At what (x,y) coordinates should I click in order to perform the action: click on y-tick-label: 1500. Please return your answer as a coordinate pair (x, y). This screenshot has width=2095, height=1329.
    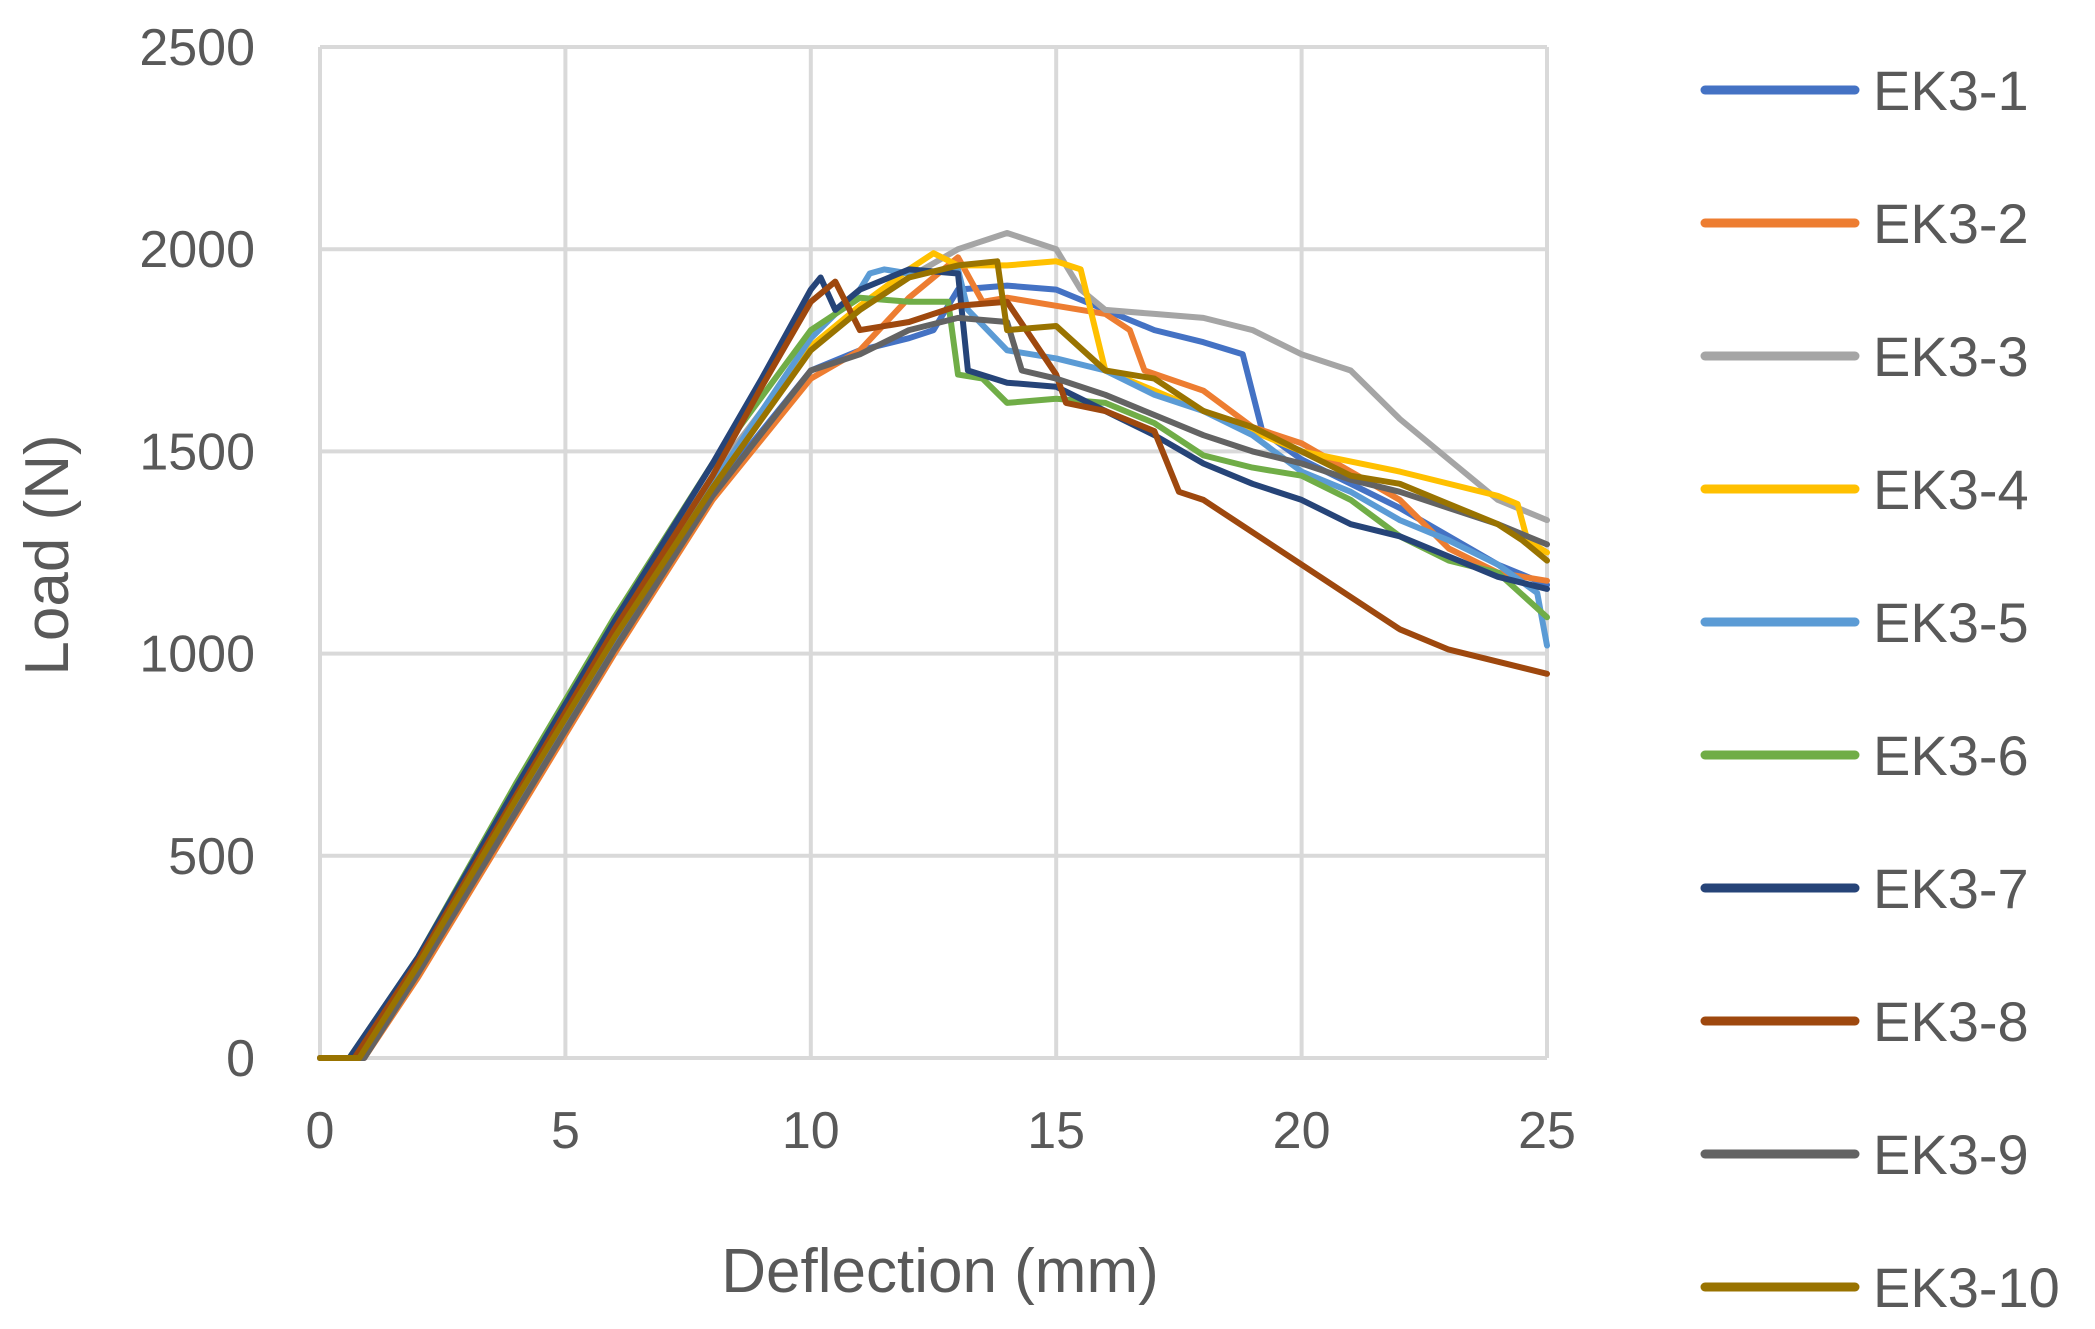
    Looking at the image, I should click on (197, 452).